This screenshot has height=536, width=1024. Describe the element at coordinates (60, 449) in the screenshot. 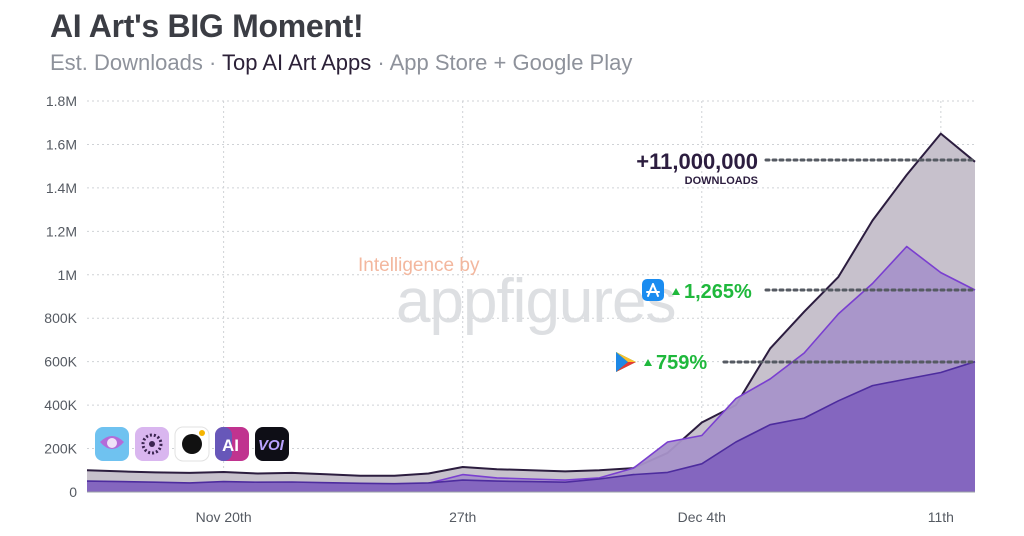

I see `y-tick-label: 200K` at that location.